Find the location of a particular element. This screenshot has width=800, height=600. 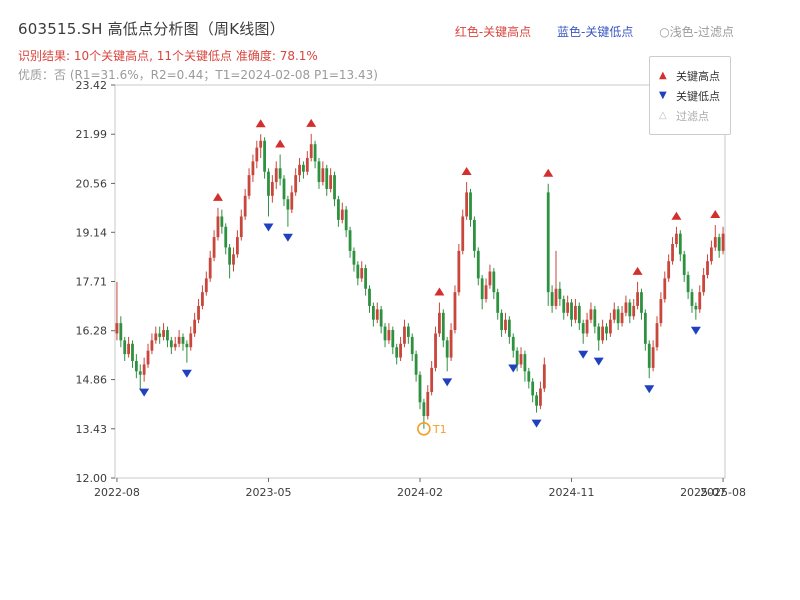

t1-label: T1 is located at coordinates (439, 429).